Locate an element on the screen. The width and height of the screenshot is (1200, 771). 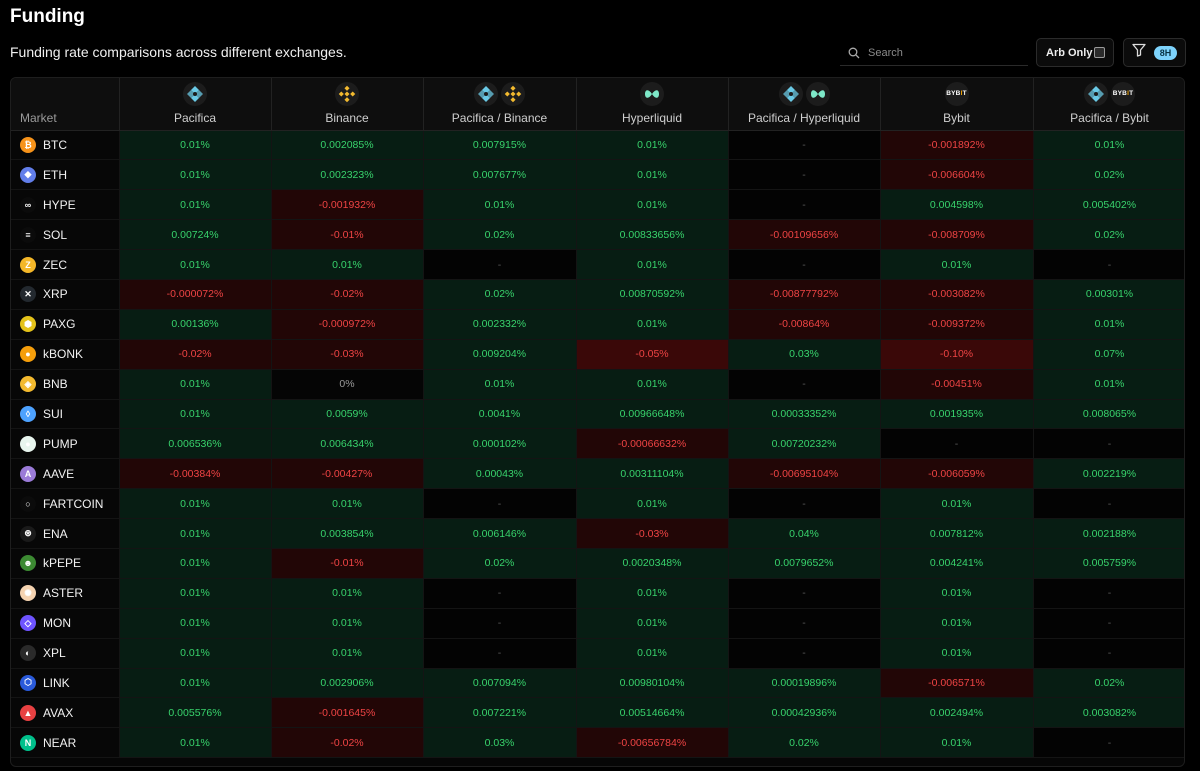
rate-cell: 0.04% is located at coordinates (804, 533).